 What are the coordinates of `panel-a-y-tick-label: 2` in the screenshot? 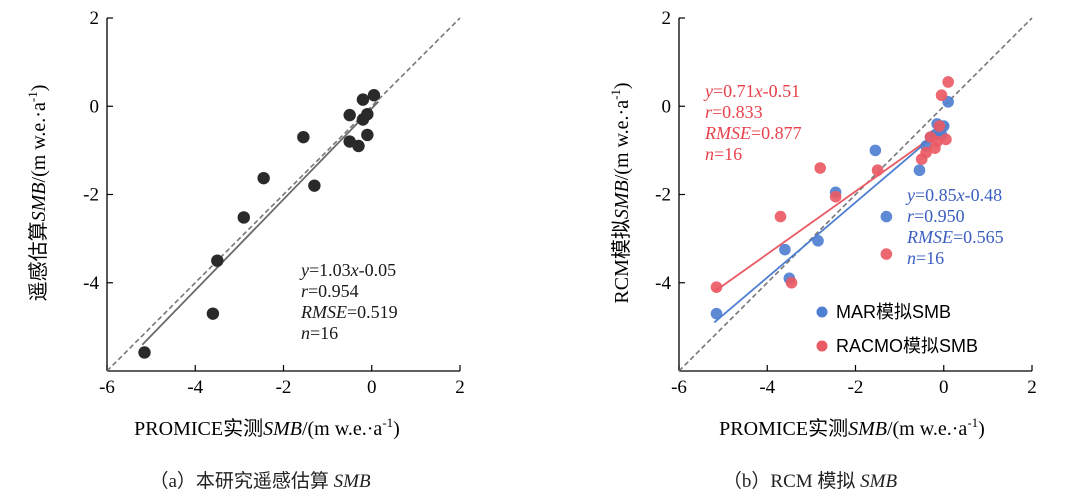 It's located at (95, 18).